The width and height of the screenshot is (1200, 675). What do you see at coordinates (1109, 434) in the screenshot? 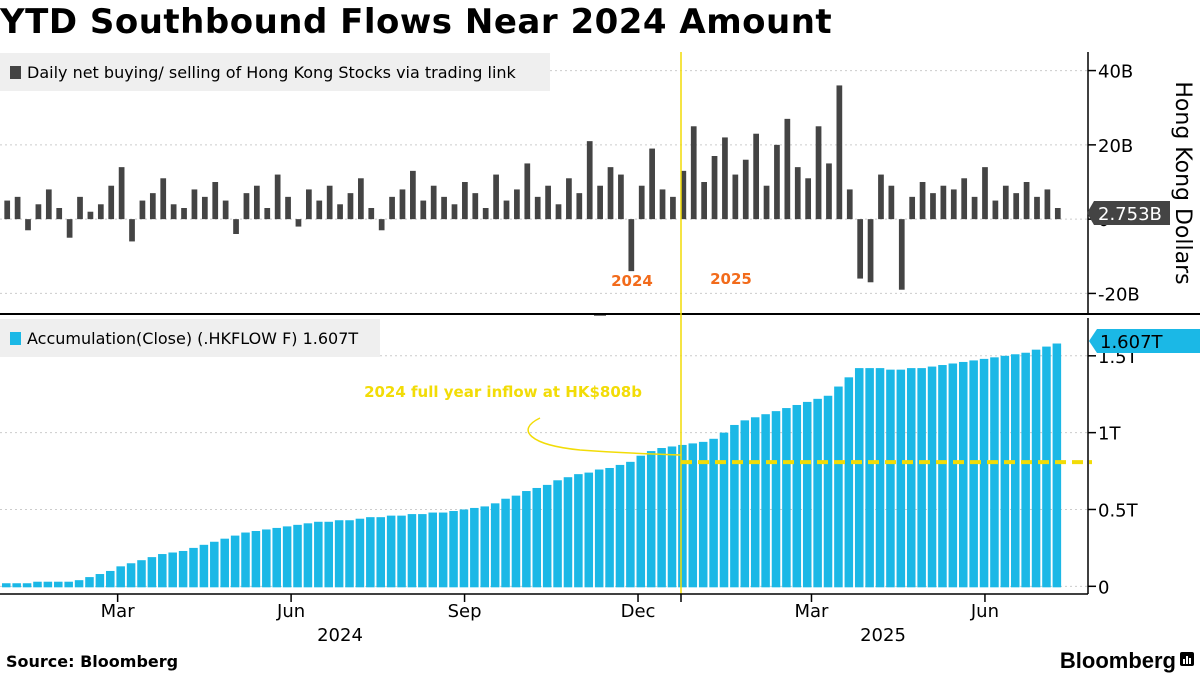
I see `accum-y-tick-label: 1T` at bounding box center [1109, 434].